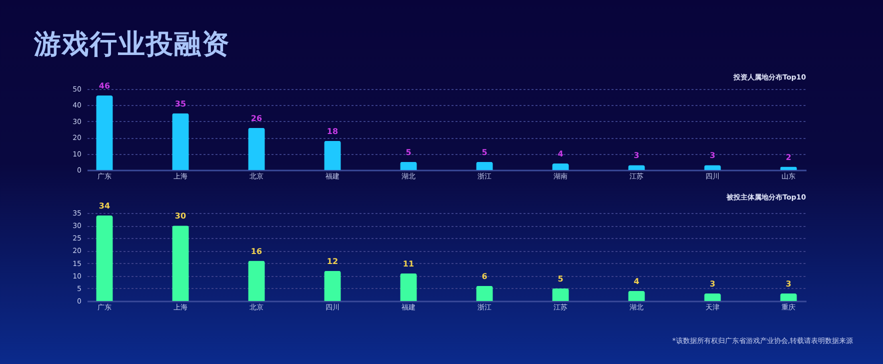 The image size is (883, 364). I want to click on data-label: 46, so click(104, 85).